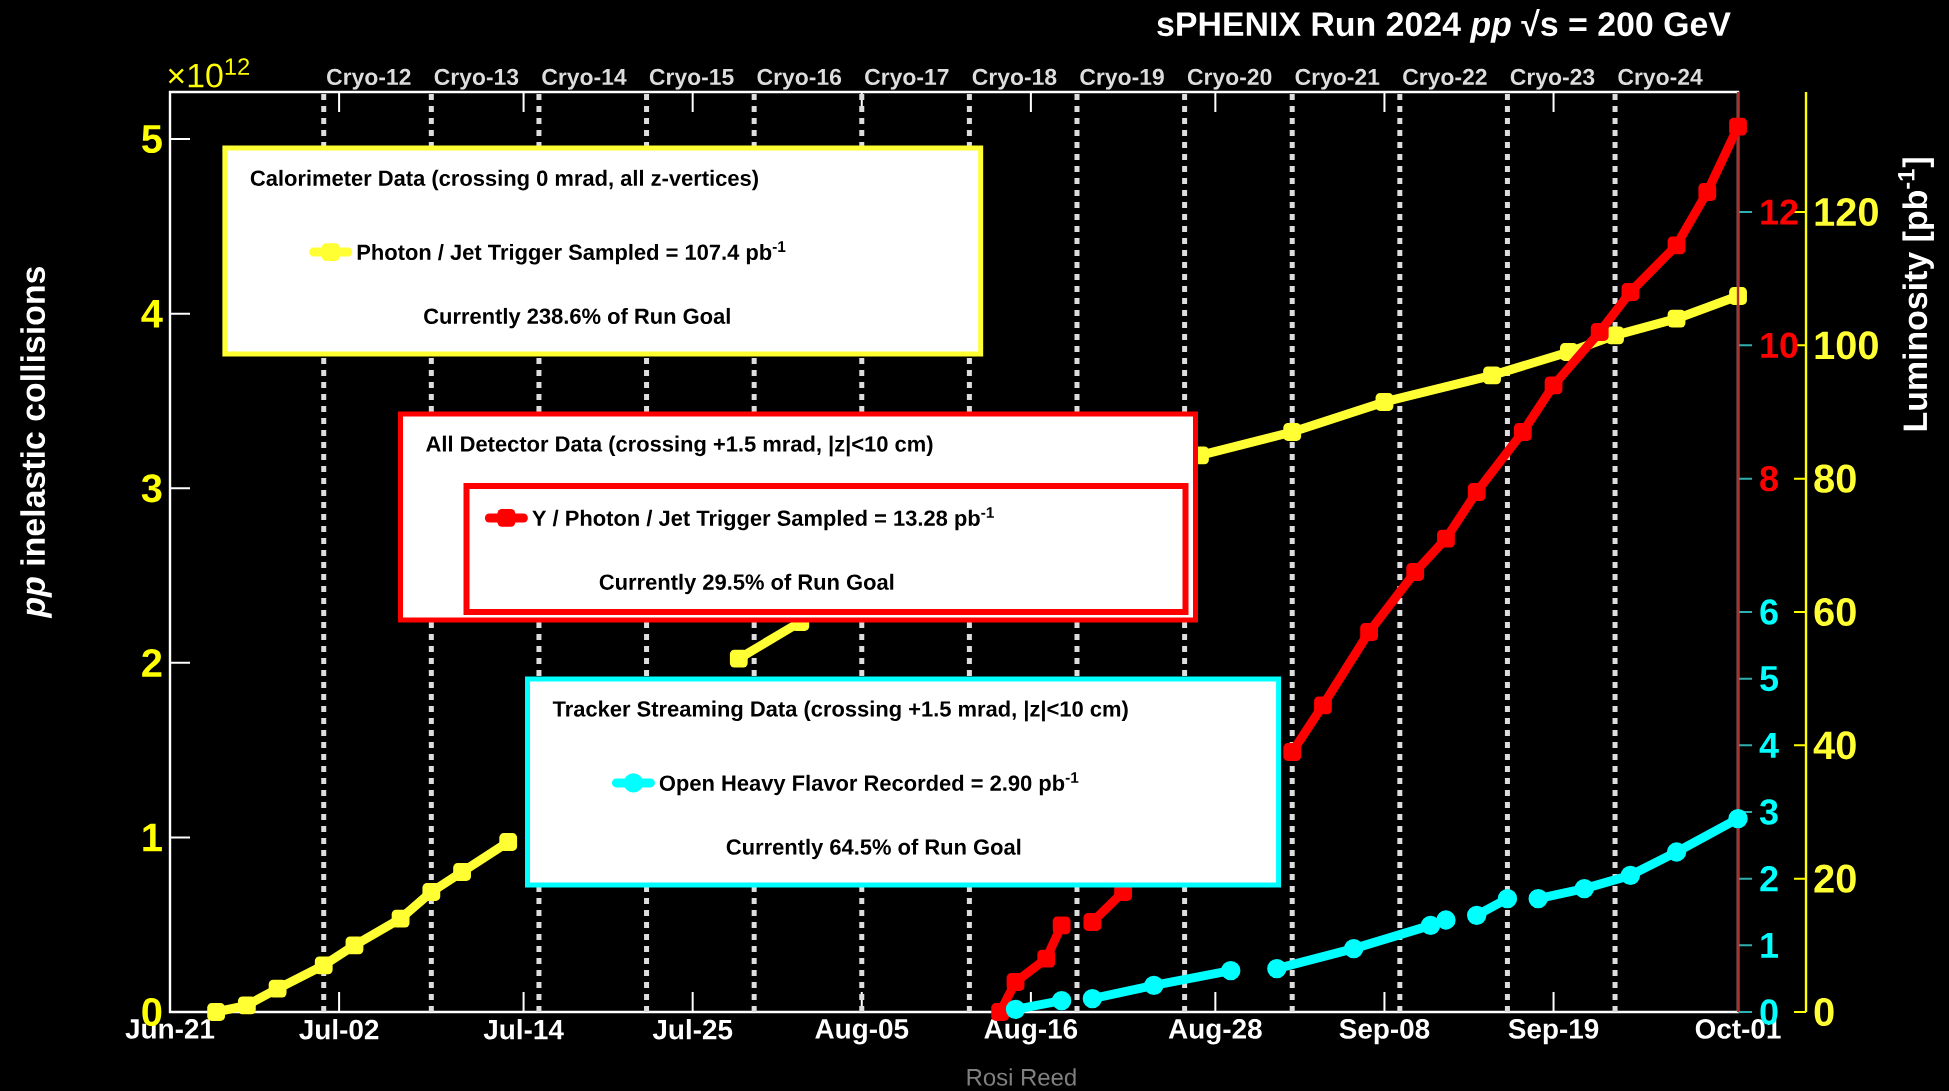 This screenshot has height=1091, width=1949. What do you see at coordinates (1834, 745) in the screenshot?
I see `y2-tick-label: 40` at bounding box center [1834, 745].